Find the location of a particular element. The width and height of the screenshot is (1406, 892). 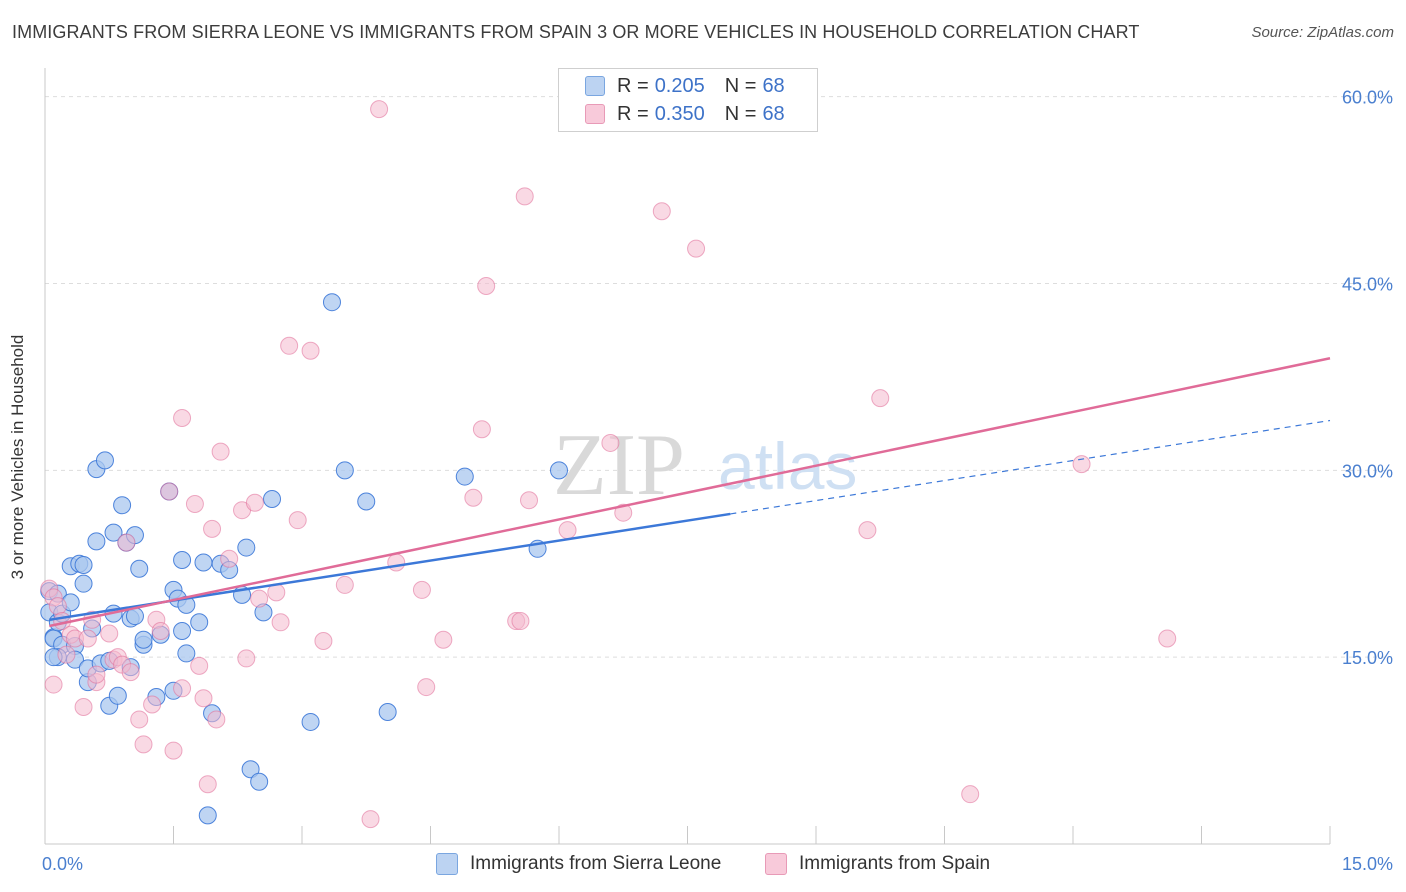

x-tick-label: 15.0% is located at coordinates (1367, 864).